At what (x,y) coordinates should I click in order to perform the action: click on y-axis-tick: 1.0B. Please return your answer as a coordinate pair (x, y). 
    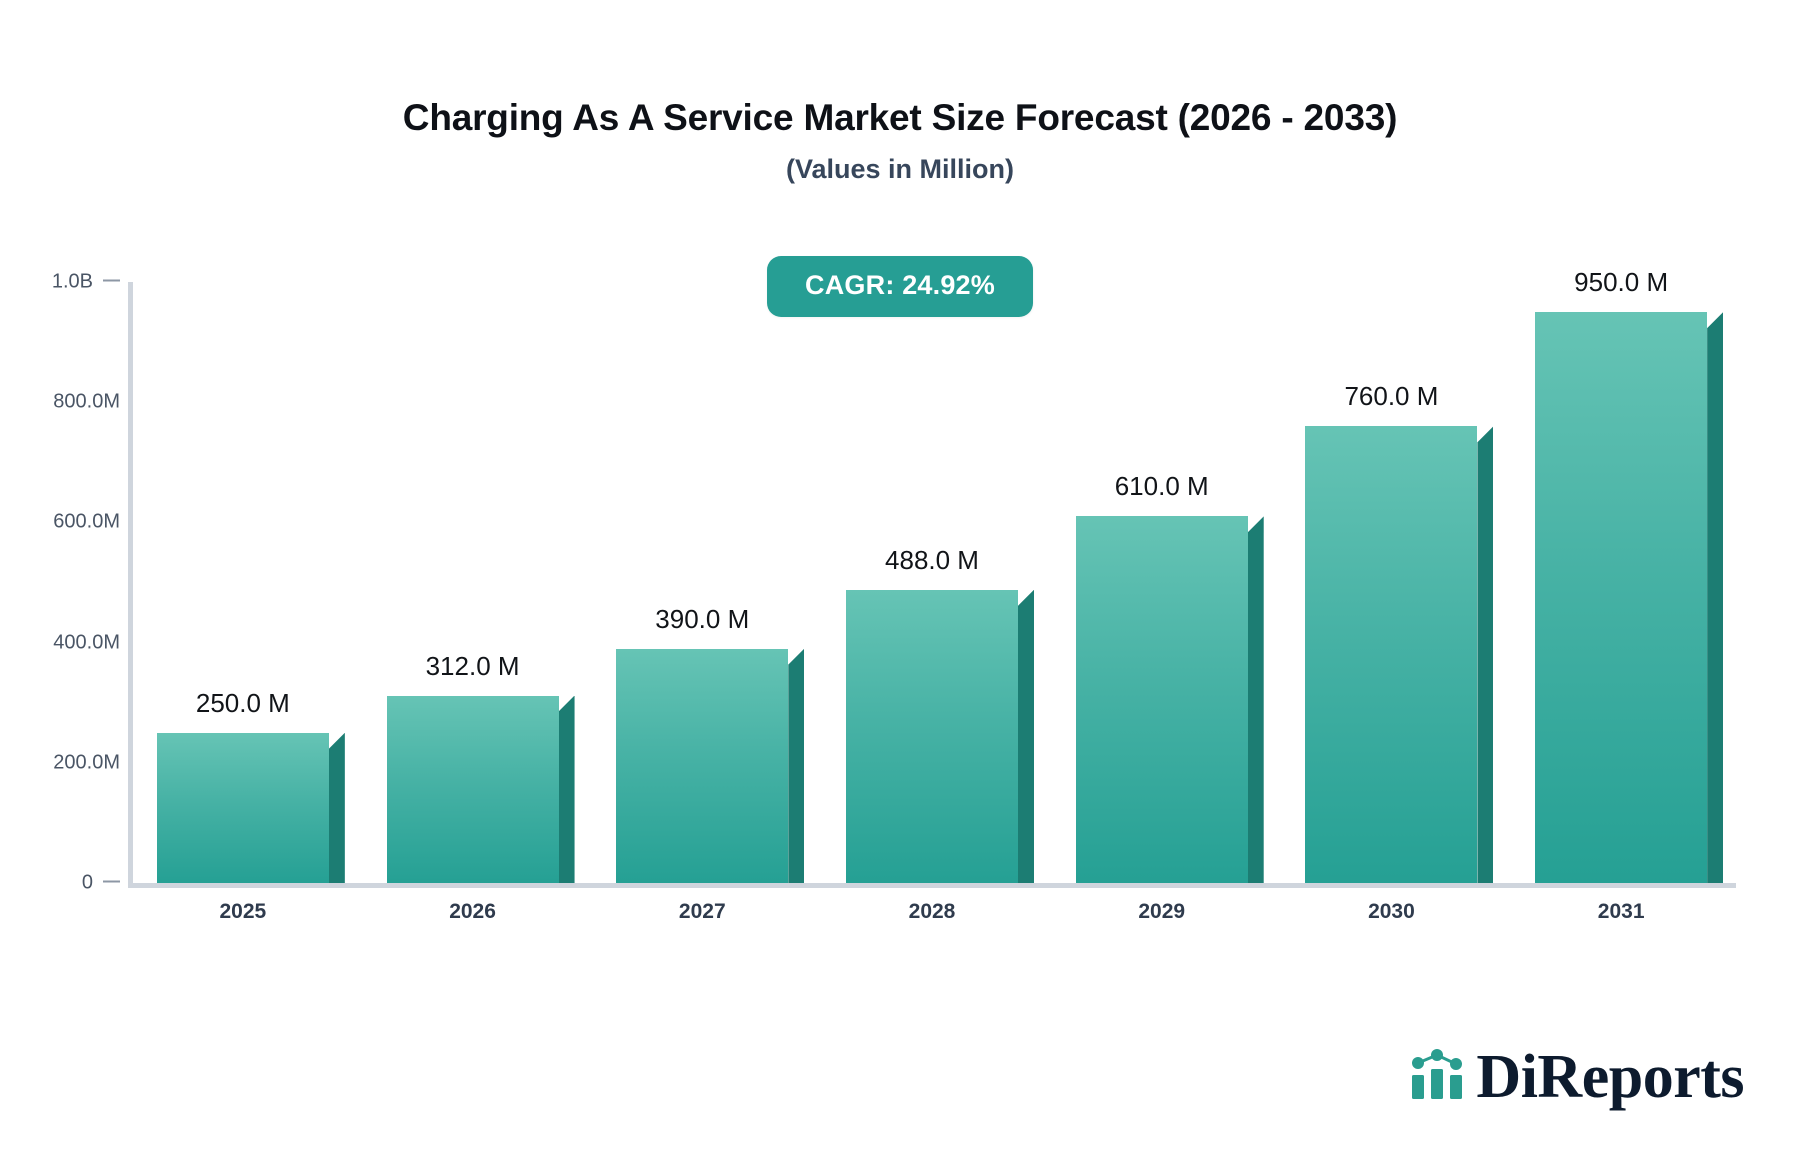
    Looking at the image, I should click on (86, 282).